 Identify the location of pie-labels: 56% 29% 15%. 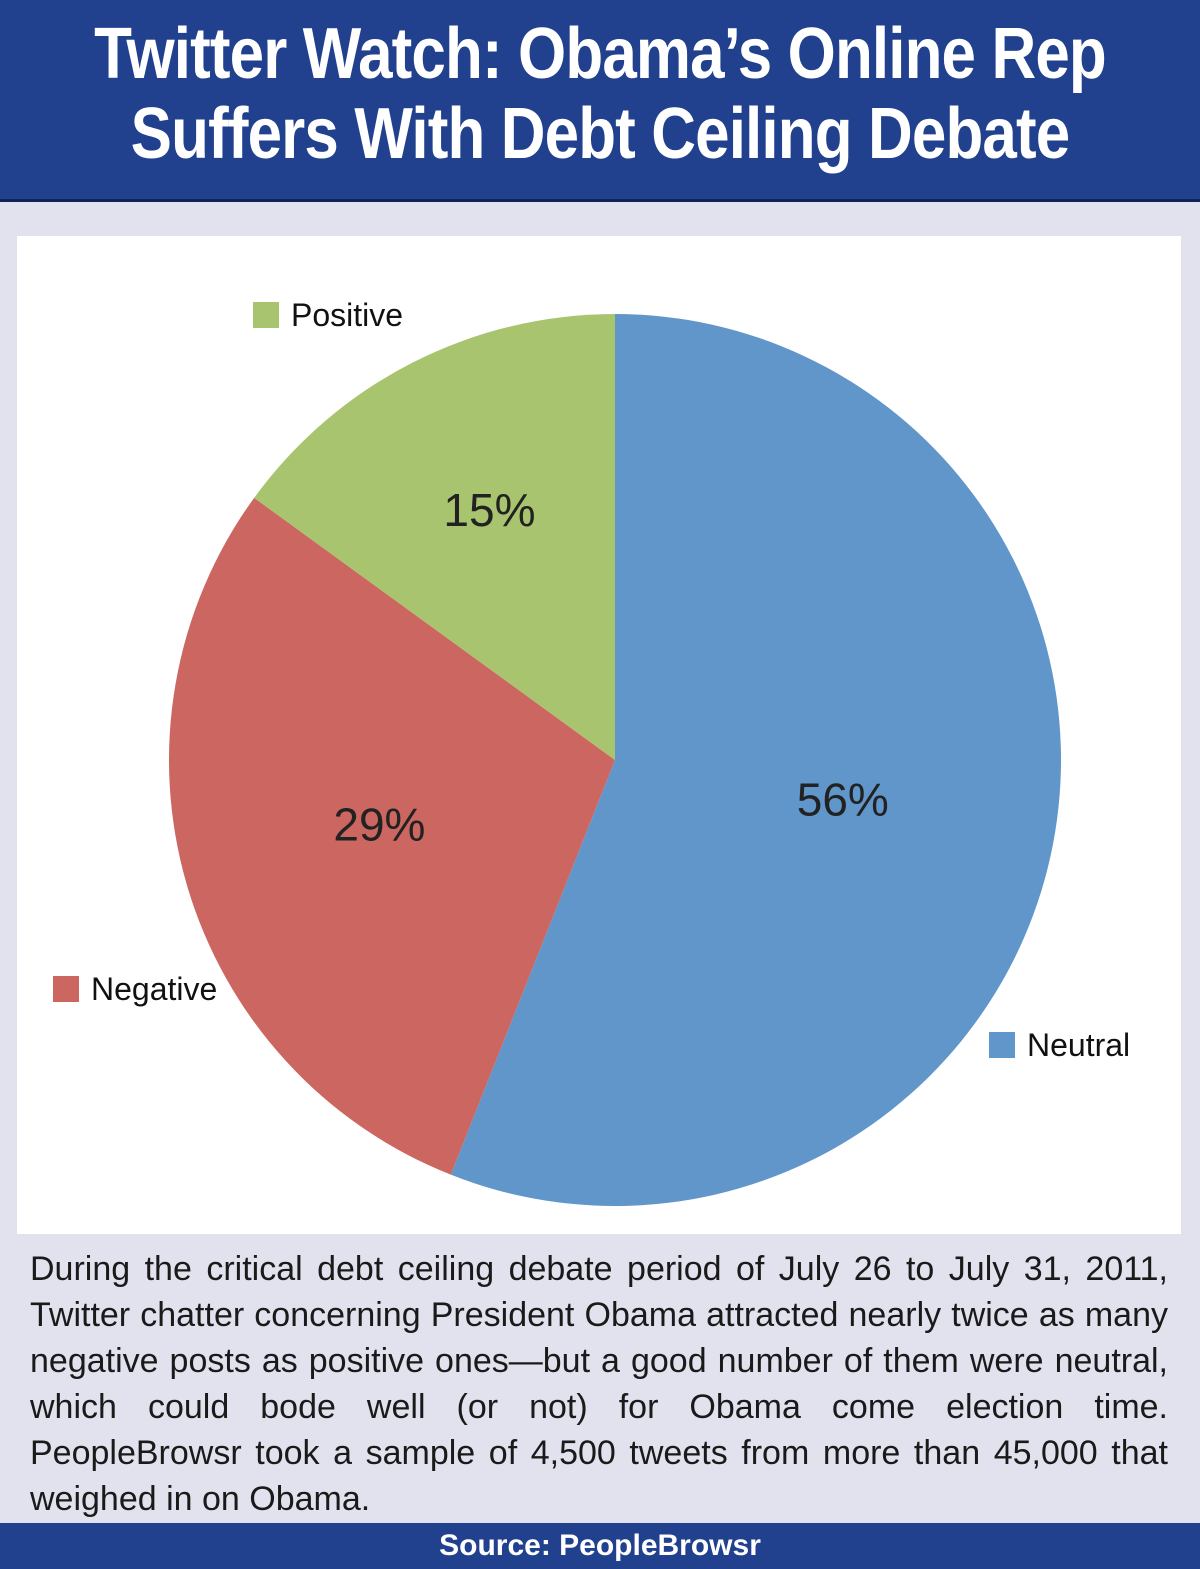
(610, 667).